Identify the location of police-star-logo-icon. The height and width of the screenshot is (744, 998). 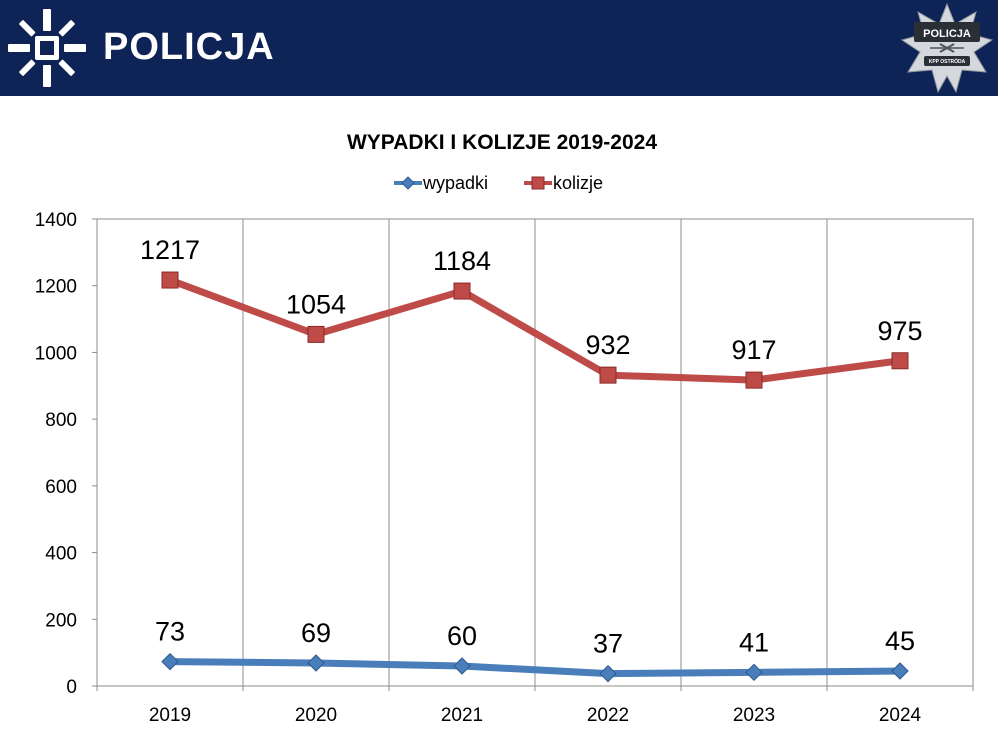
(47, 48).